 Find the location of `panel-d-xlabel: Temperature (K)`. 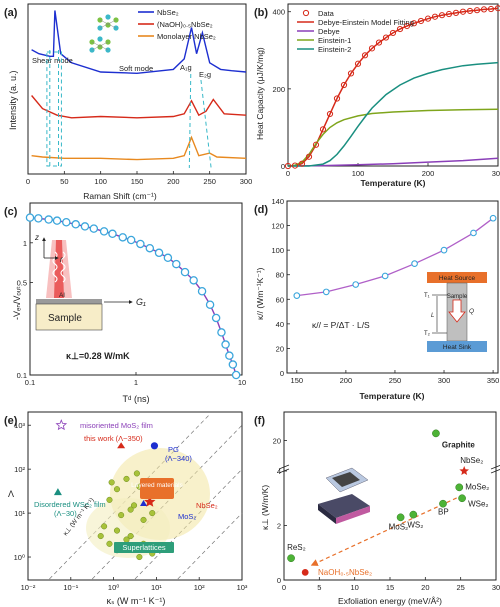

panel-d-xlabel: Temperature (K) is located at coordinates (391, 396).